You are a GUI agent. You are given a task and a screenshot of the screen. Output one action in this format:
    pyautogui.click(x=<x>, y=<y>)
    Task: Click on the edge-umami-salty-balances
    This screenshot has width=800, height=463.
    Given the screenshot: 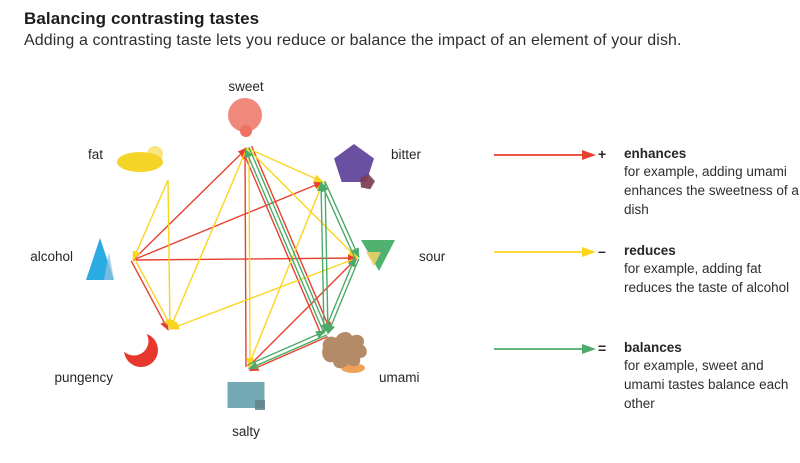 What is the action you would take?
    pyautogui.click(x=287, y=352)
    